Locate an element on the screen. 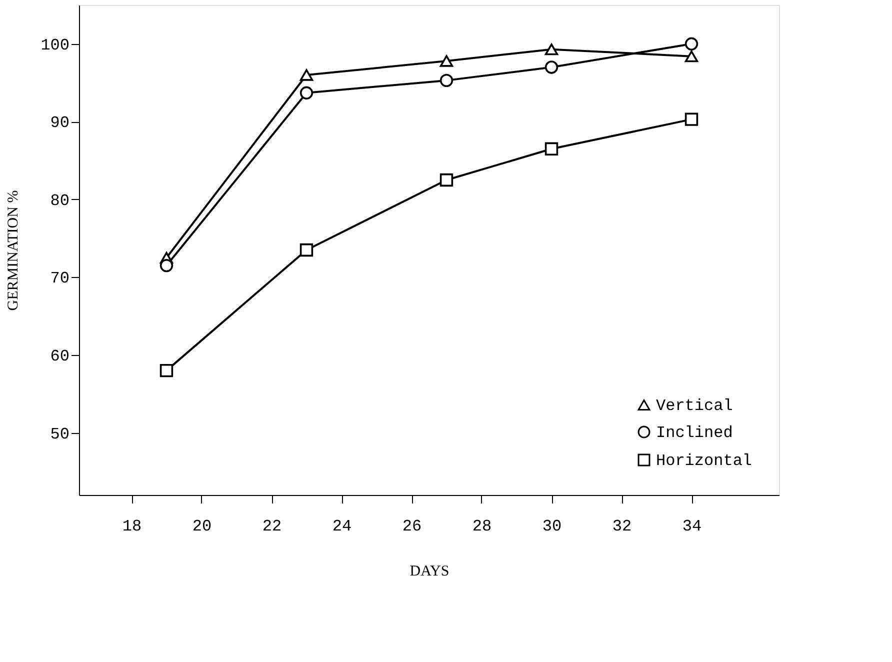 The width and height of the screenshot is (892, 662). x-axis-title: DAYS is located at coordinates (430, 572).